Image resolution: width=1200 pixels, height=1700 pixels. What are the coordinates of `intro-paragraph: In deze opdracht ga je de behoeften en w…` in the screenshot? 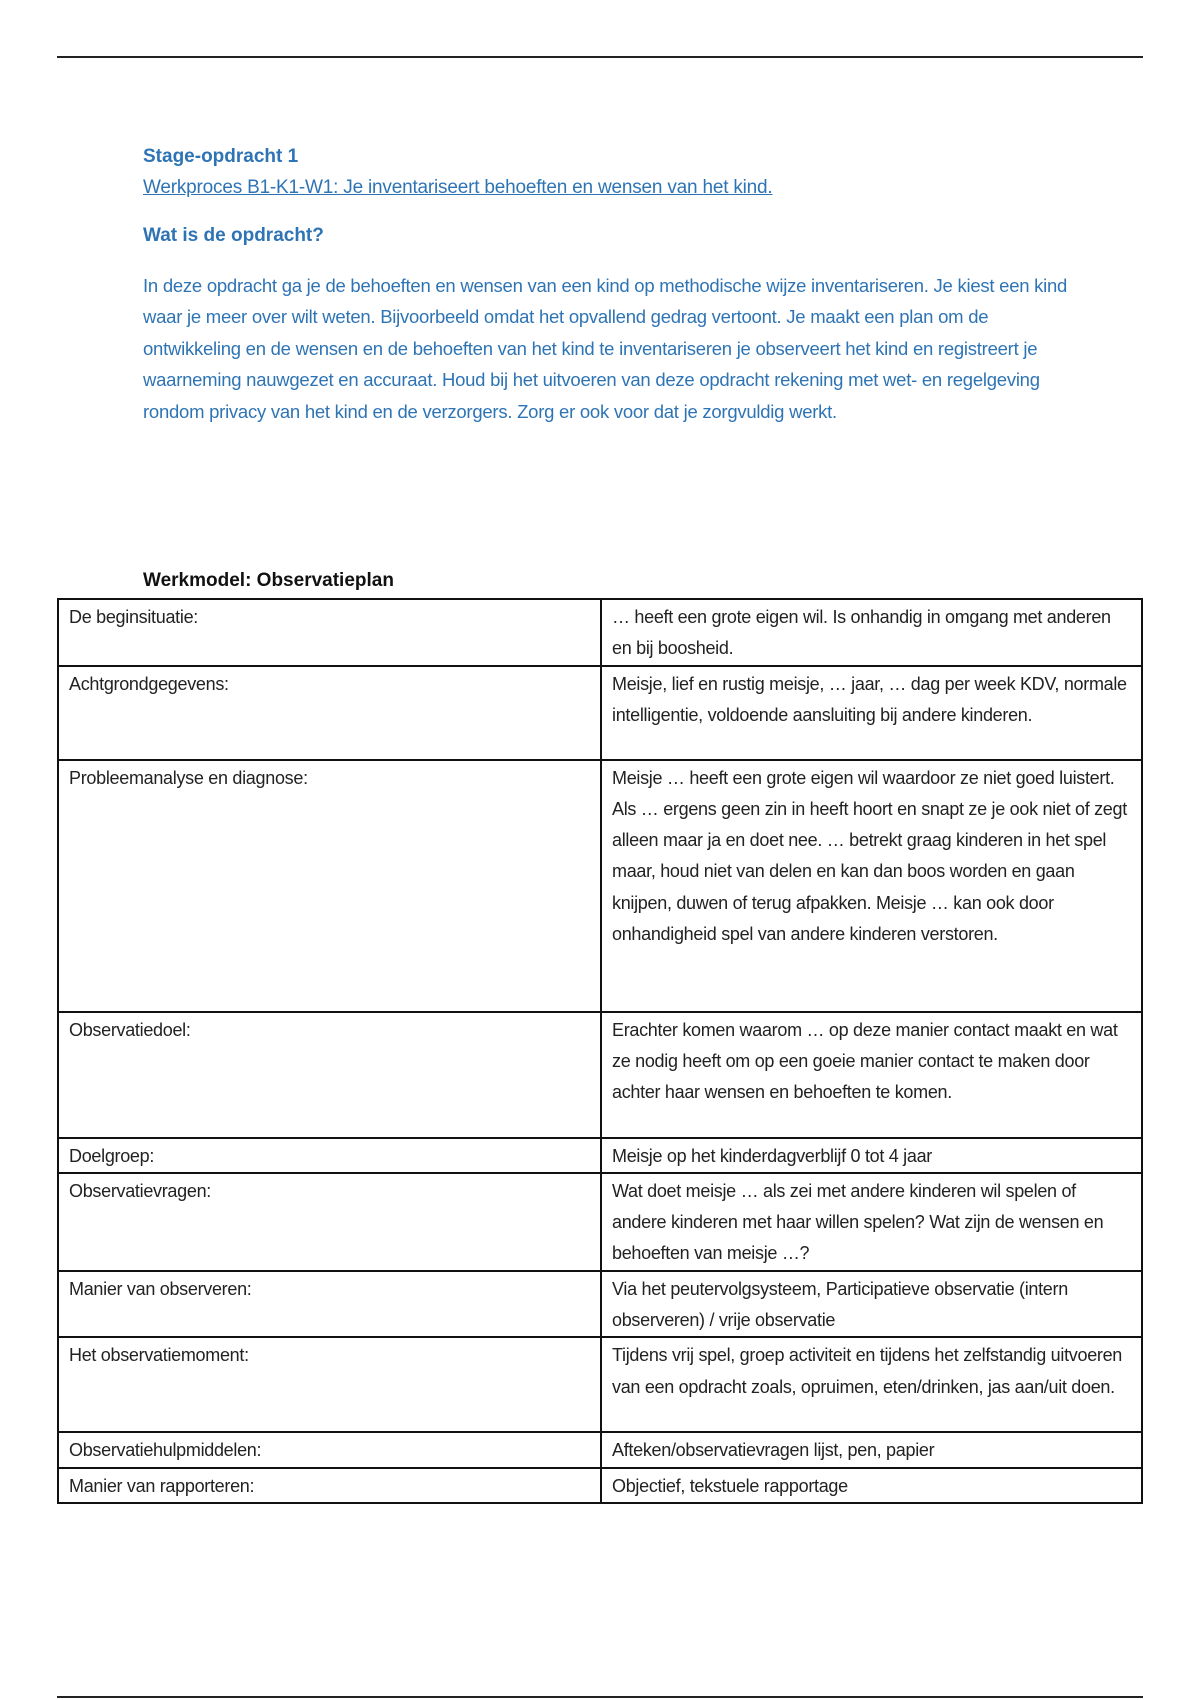 It's located at (605, 348).